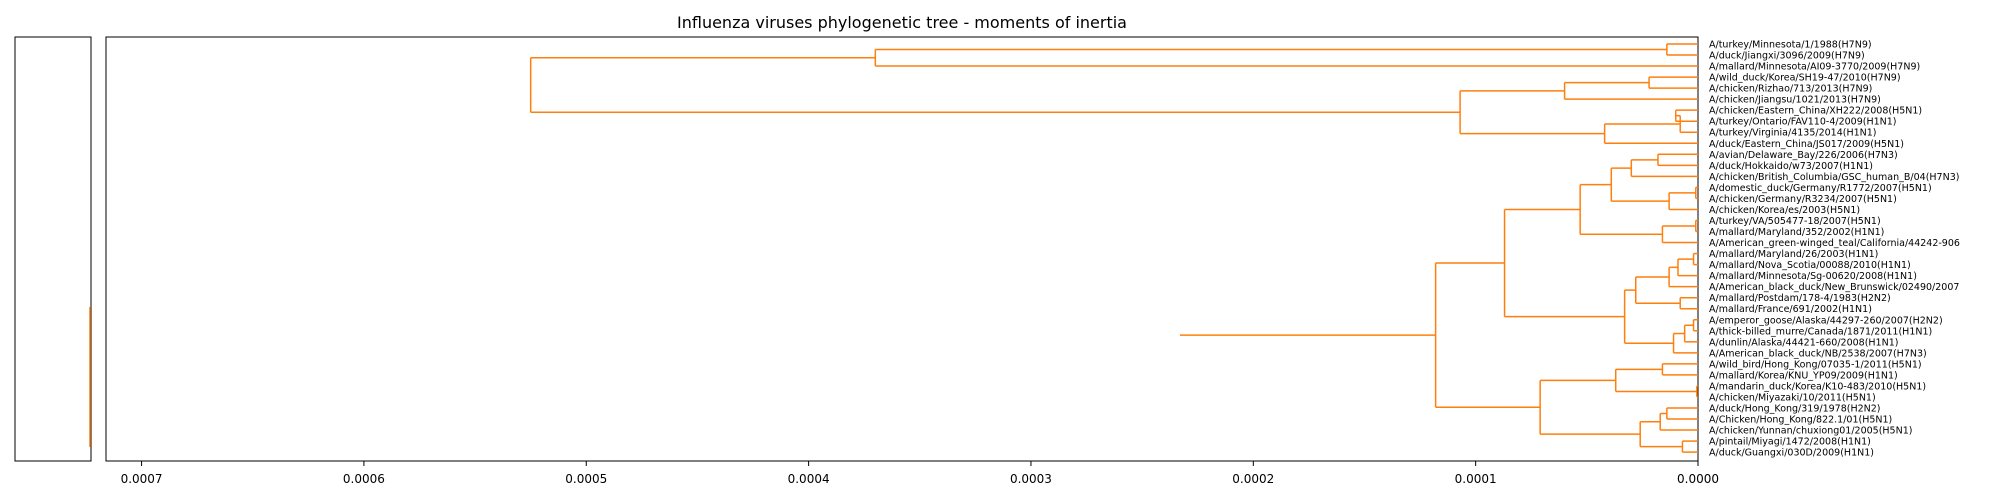 Image resolution: width=2000 pixels, height=500 pixels. Describe the element at coordinates (1806, 144) in the screenshot. I see `leaf-label: A/duck/Eastern_China/JS017/2009(H5N1)` at that location.